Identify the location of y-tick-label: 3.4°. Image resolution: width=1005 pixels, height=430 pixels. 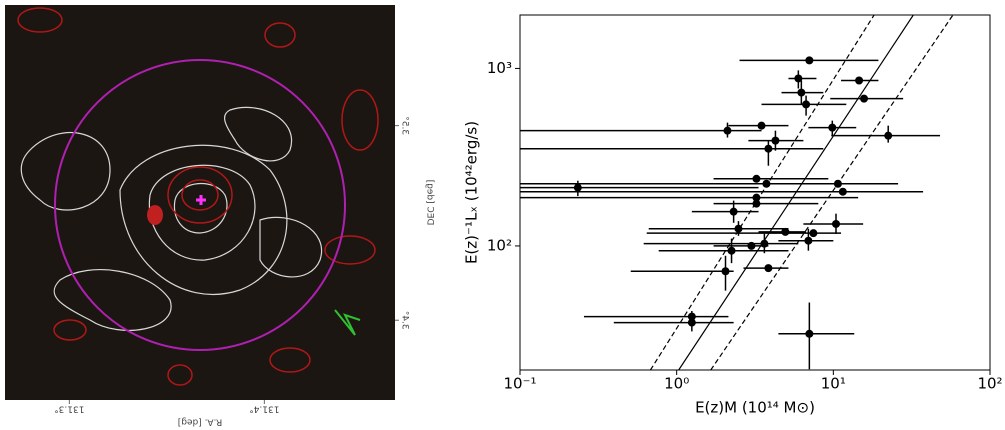
(405, 320).